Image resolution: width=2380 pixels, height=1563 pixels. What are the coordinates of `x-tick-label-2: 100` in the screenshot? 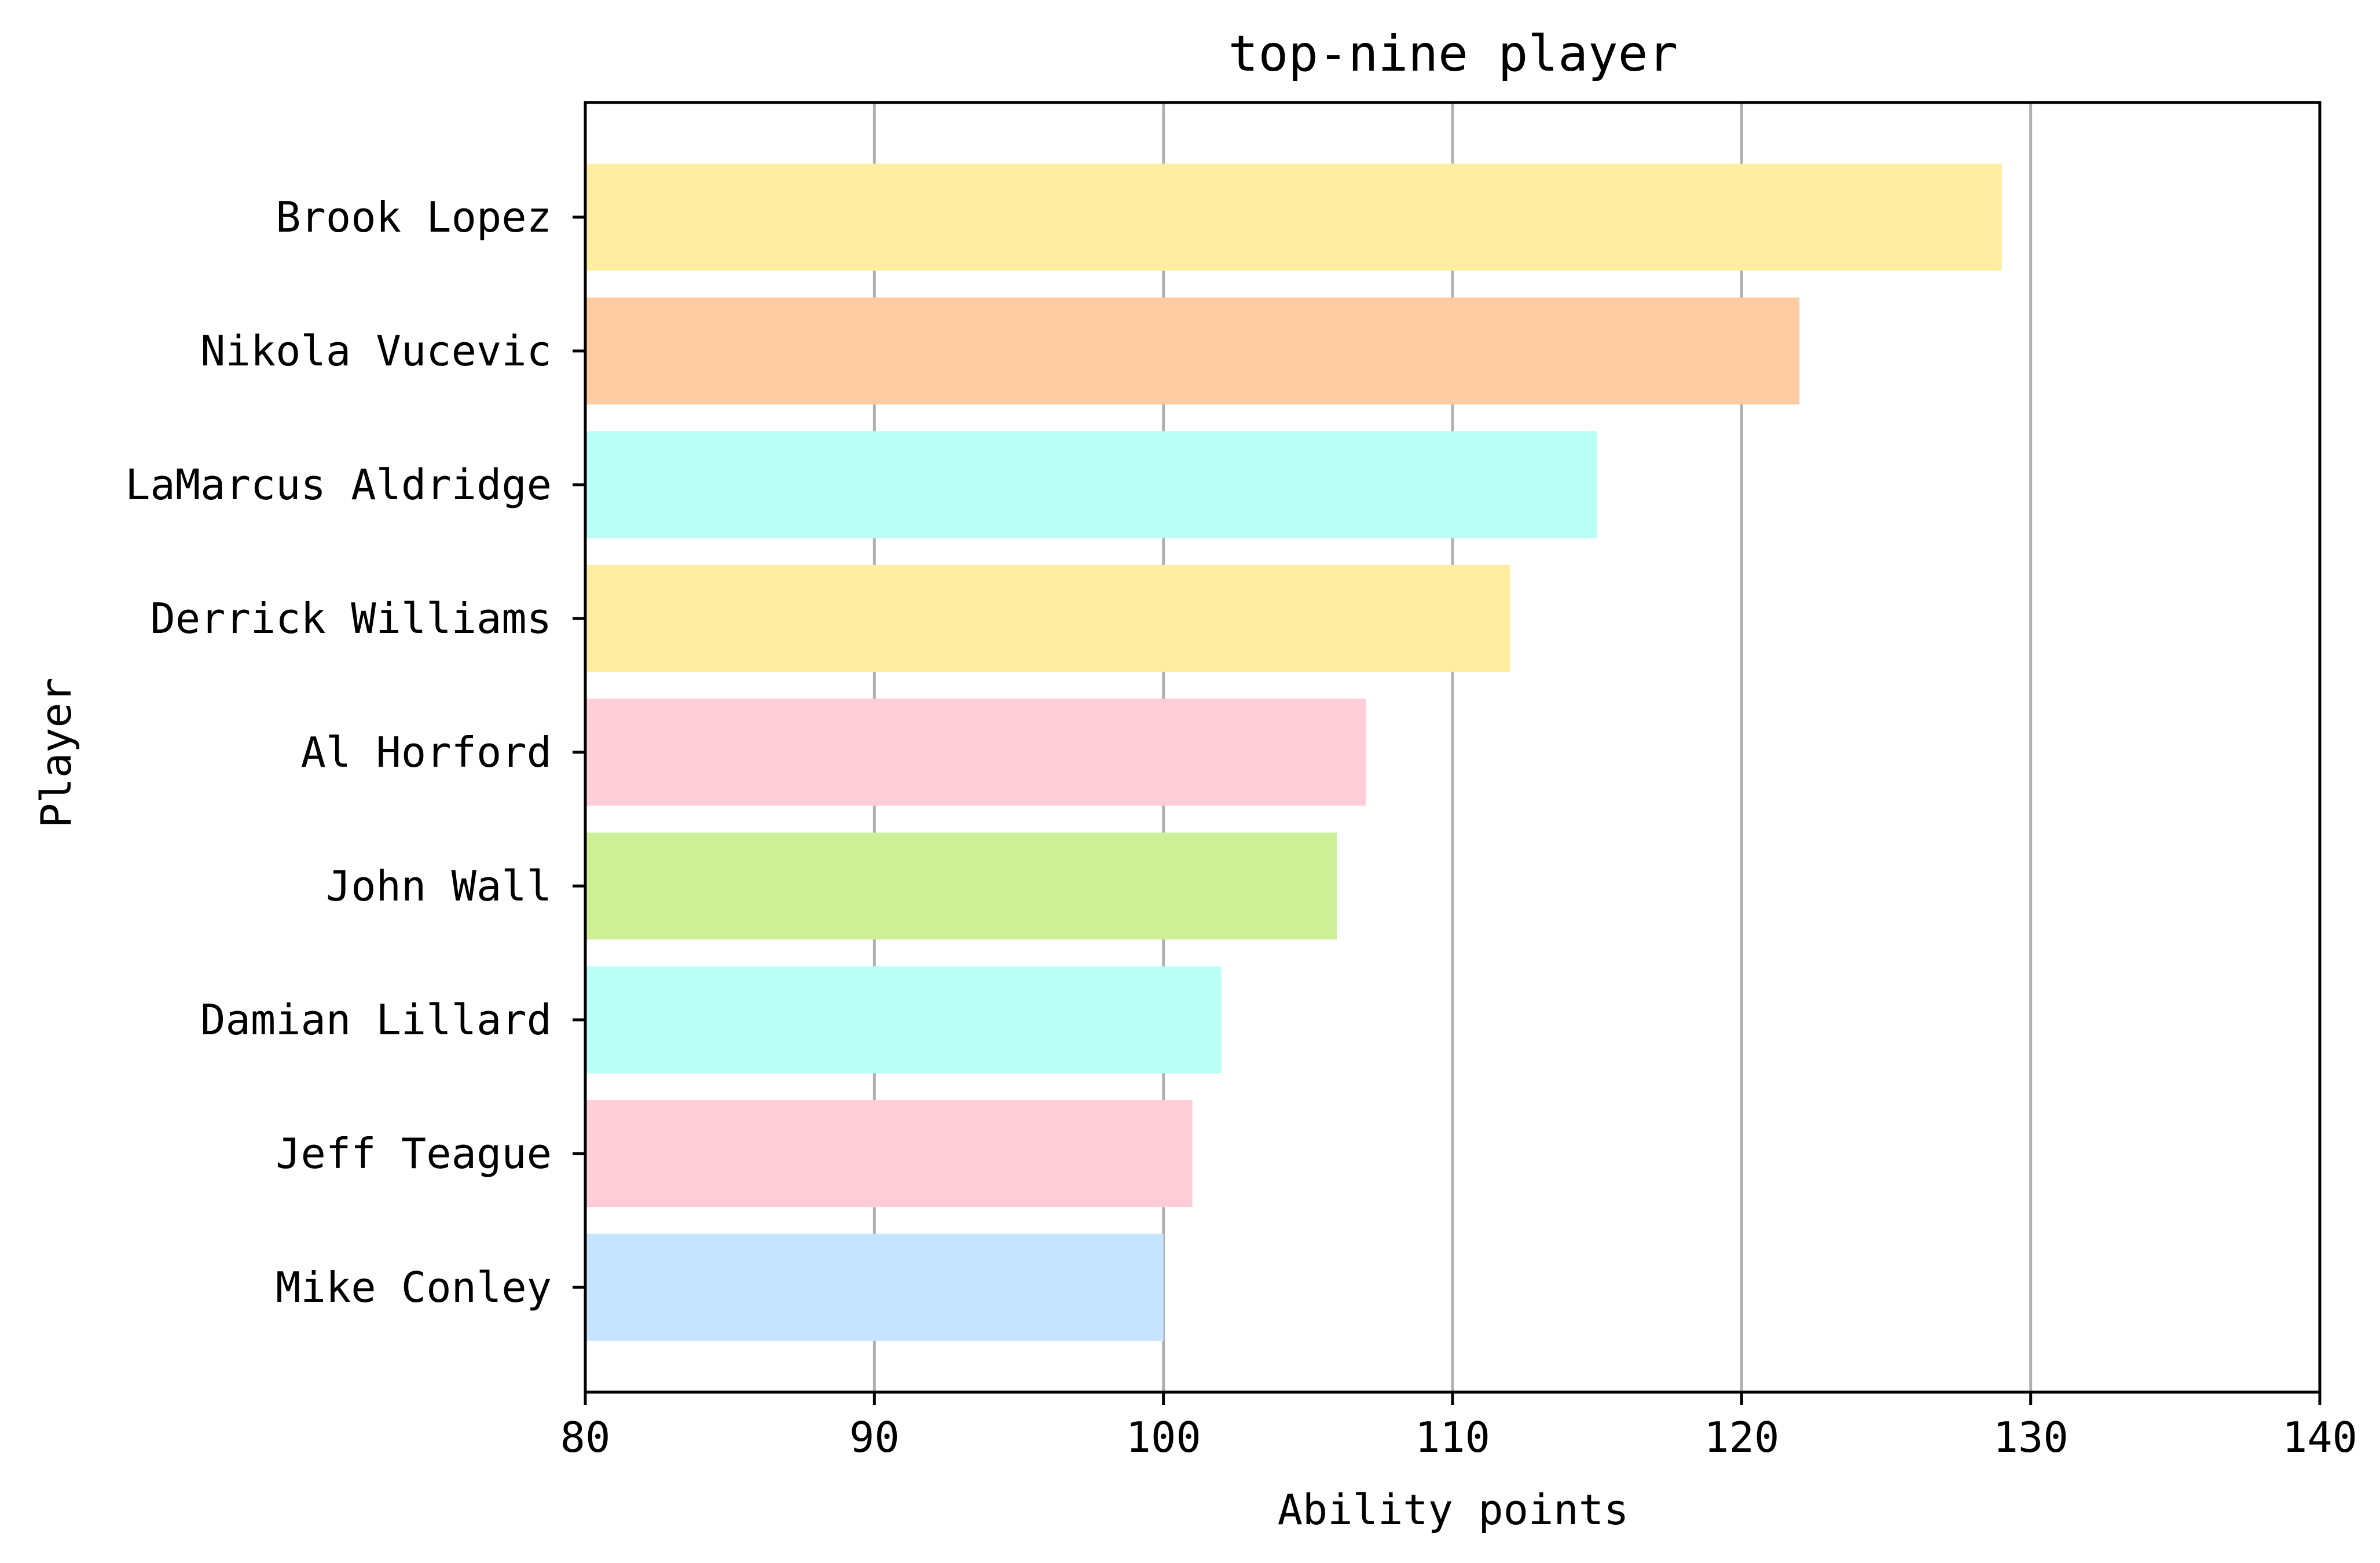 It's located at (1163, 1437).